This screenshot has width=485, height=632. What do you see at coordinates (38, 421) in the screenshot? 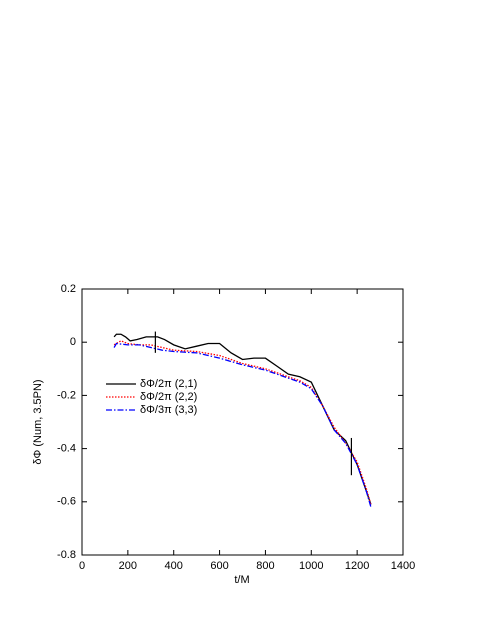
I see `y-axis-label: δΦ (Num, 3.5PN)` at bounding box center [38, 421].